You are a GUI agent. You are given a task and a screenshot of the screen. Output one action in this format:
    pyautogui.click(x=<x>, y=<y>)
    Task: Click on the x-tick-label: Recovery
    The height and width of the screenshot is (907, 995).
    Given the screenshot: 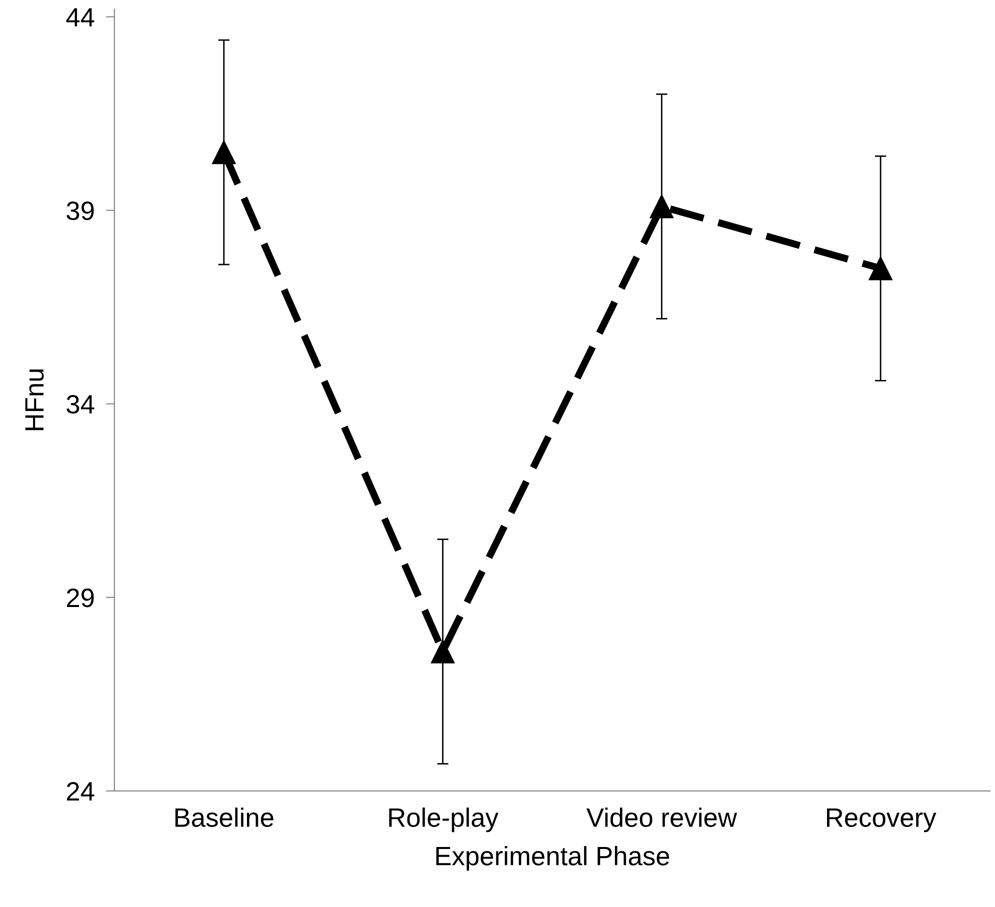 What is the action you would take?
    pyautogui.click(x=881, y=820)
    